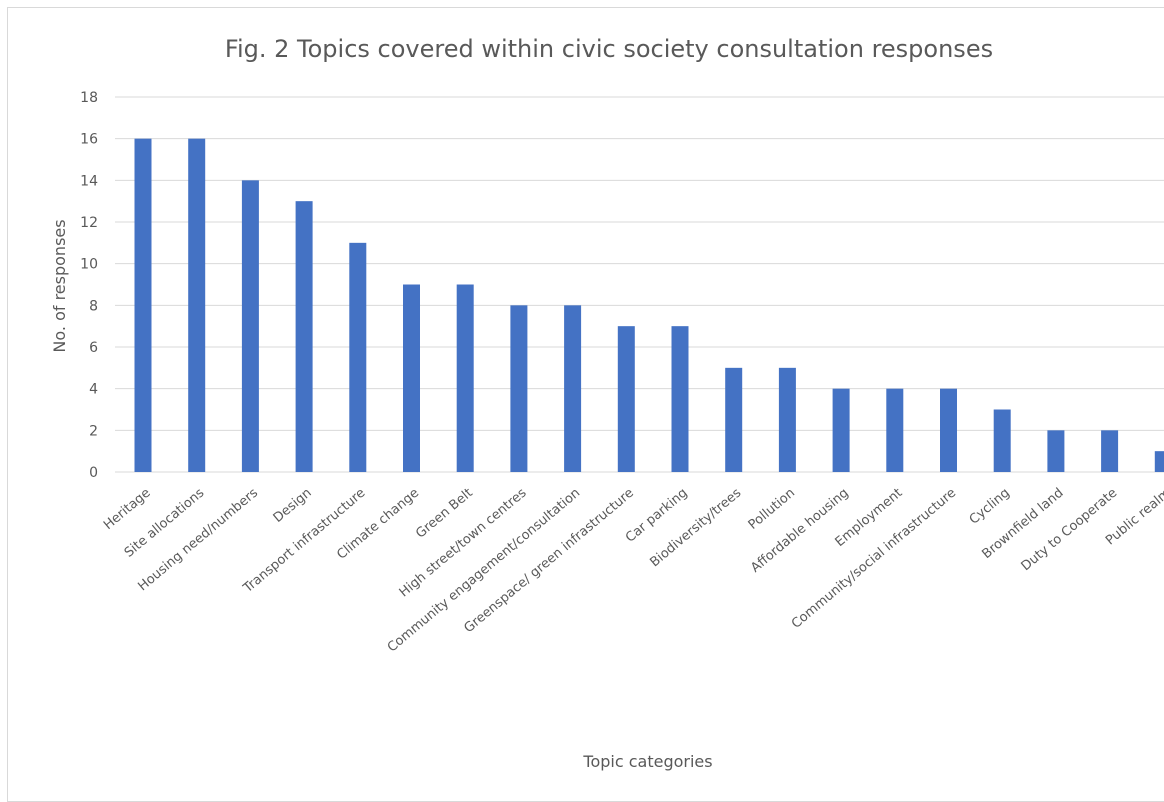 The image size is (1164, 802). I want to click on y-tick-label: 12, so click(89, 223).